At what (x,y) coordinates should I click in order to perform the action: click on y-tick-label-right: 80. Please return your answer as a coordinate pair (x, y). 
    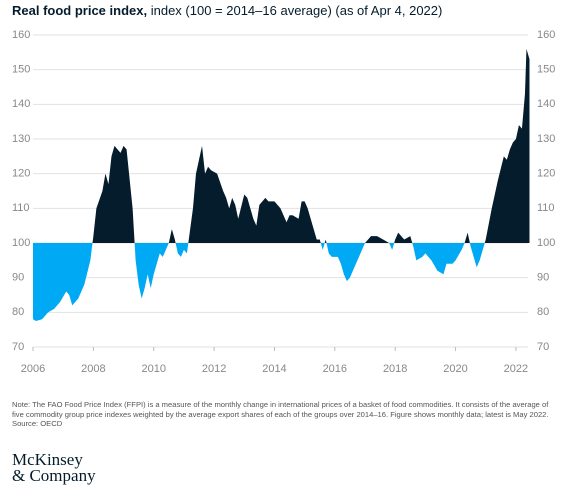
    Looking at the image, I should click on (543, 312).